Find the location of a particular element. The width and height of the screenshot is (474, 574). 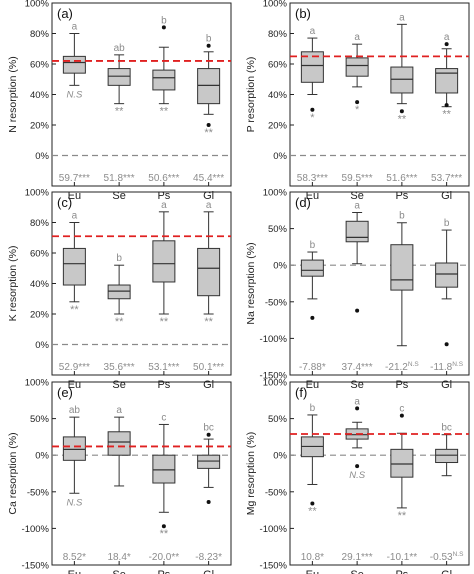

significance-stars: * is located at coordinates (312, 118).